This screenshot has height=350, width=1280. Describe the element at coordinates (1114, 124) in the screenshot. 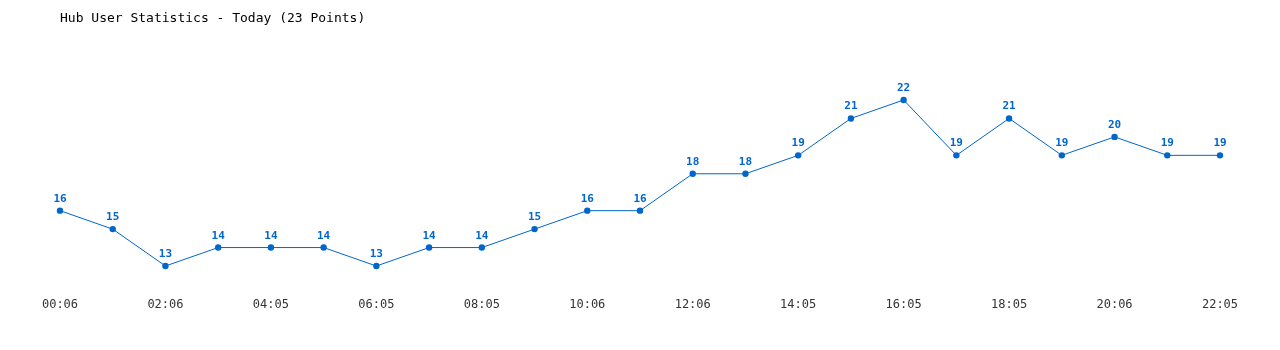

I see `data-label: 20` at that location.